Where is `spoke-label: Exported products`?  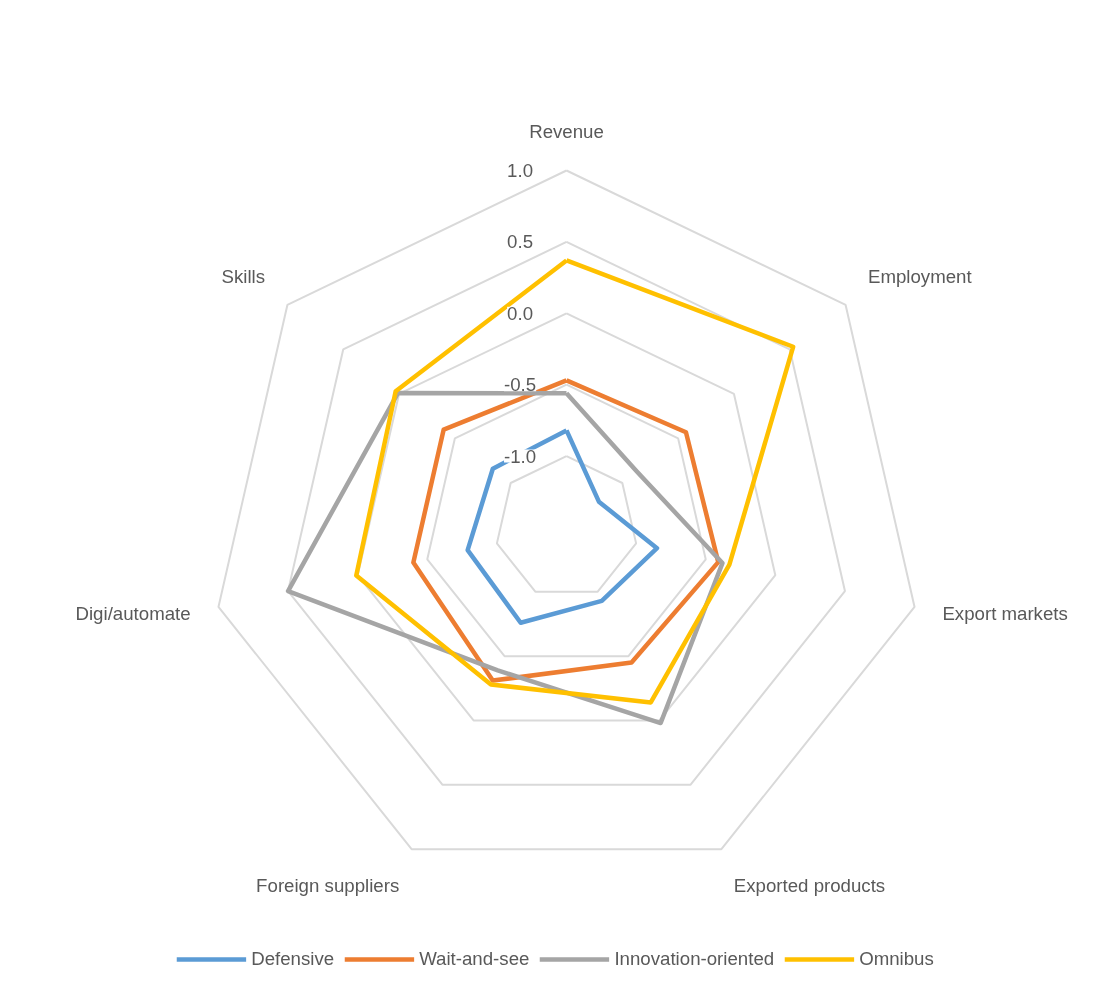 spoke-label: Exported products is located at coordinates (809, 885).